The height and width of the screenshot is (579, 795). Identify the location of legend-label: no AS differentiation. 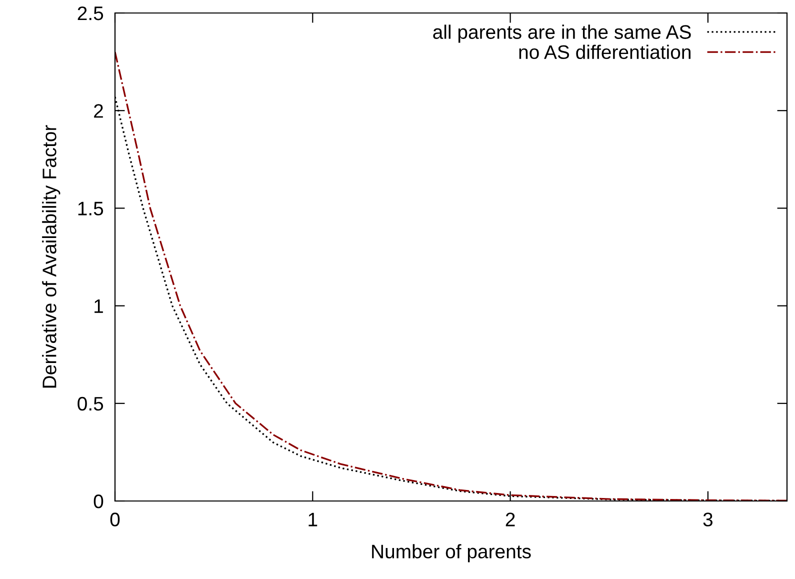
(604, 52).